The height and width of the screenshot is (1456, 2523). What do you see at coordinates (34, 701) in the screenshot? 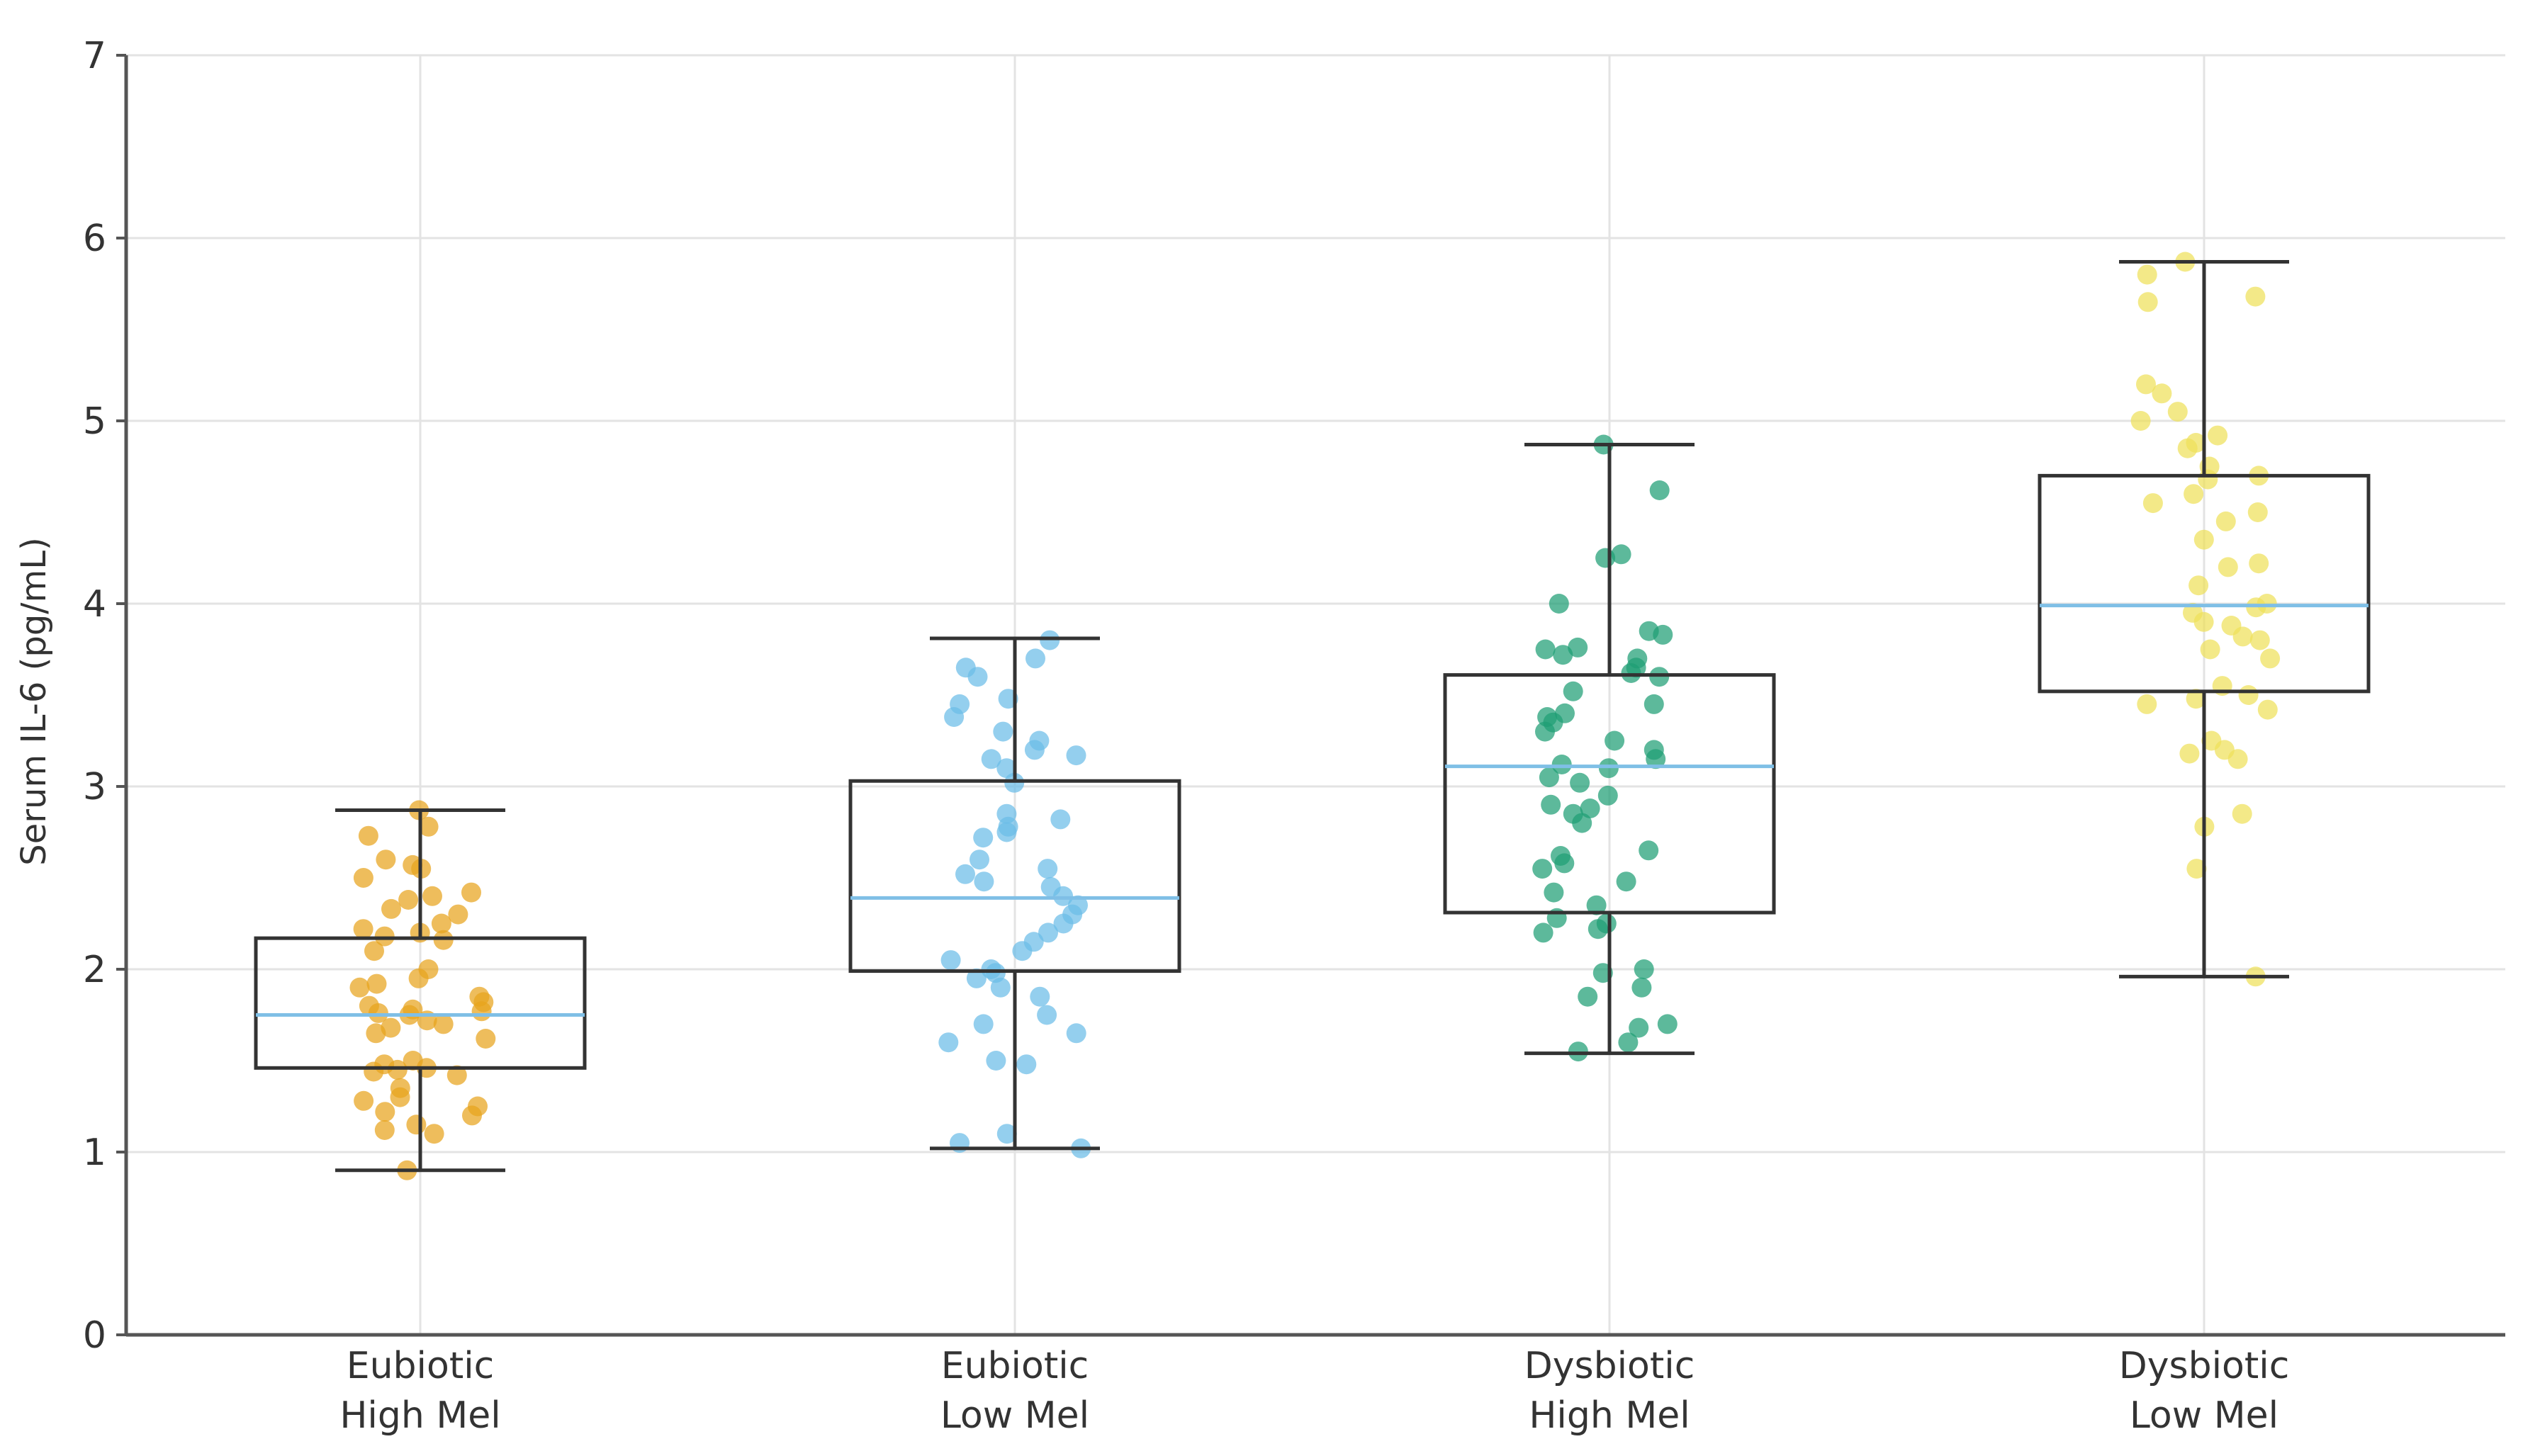
I see `y-axis-title: Serum IL-6 (pg/mL)` at bounding box center [34, 701].